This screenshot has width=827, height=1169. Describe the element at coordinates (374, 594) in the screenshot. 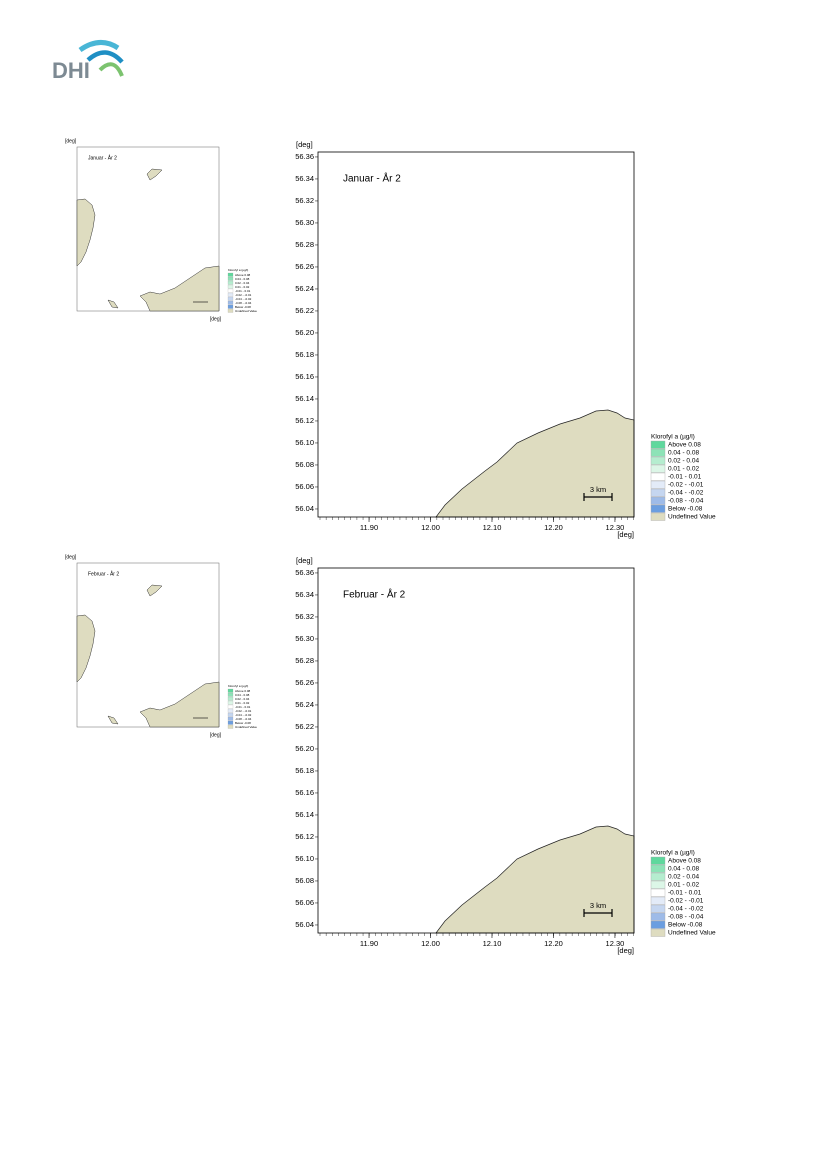

I see `map-title: Februar - År 2` at that location.